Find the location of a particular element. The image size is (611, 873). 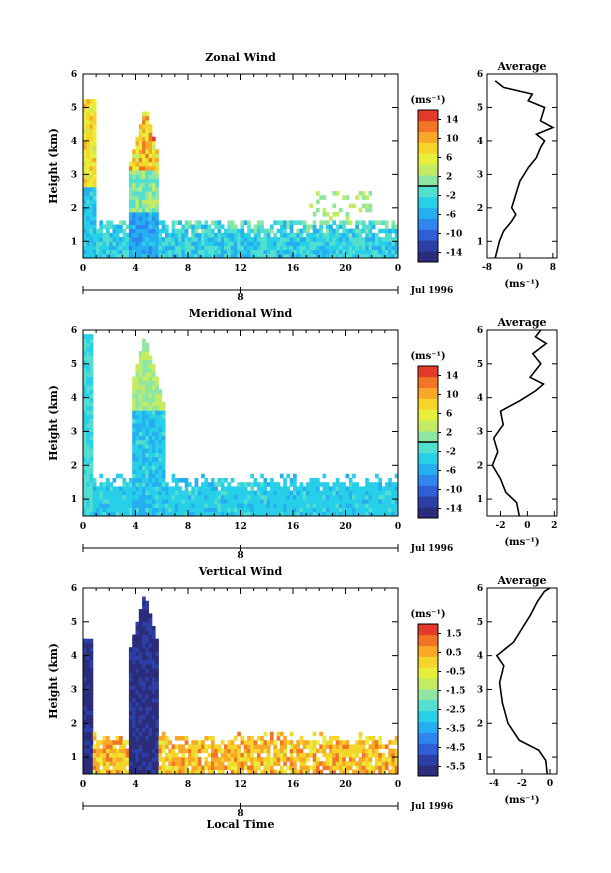

x-tick-label: 4 is located at coordinates (135, 527).